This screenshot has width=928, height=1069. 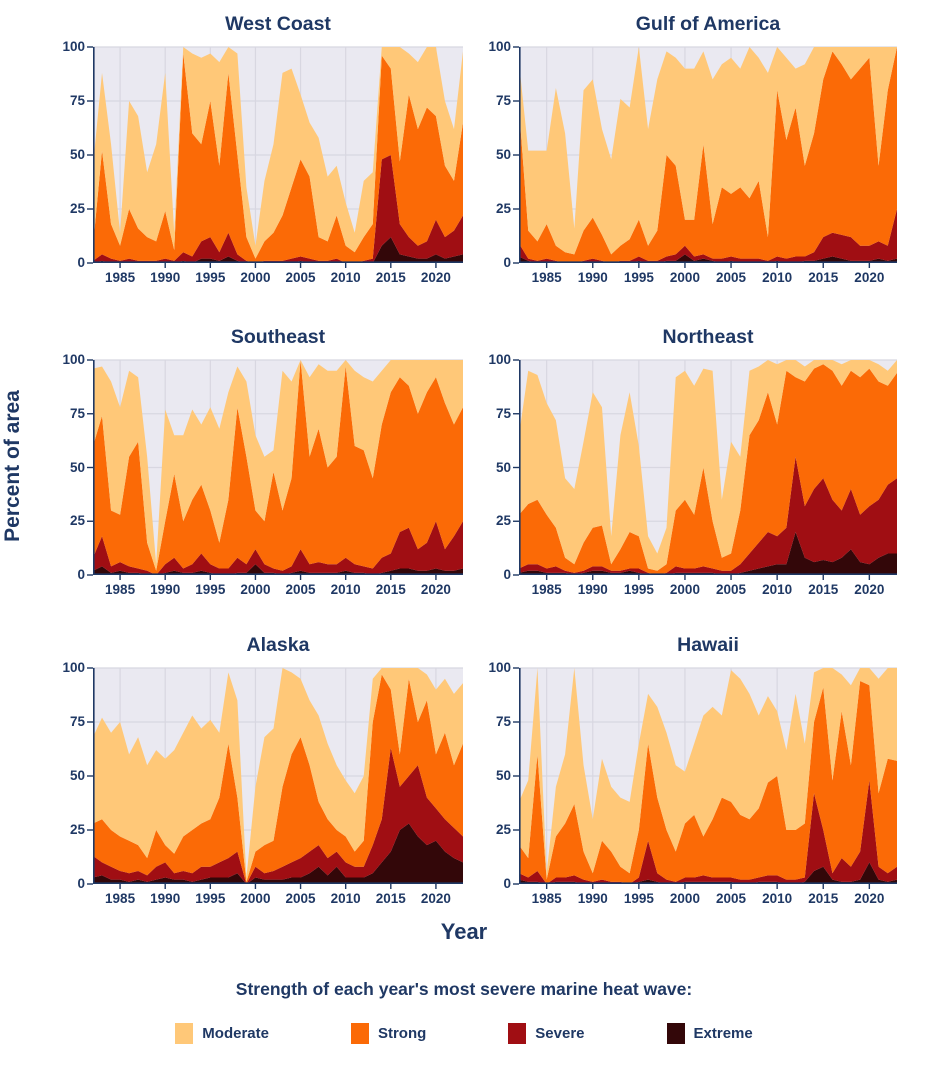 What do you see at coordinates (517, 1033) in the screenshot?
I see `severe-swatch-icon` at bounding box center [517, 1033].